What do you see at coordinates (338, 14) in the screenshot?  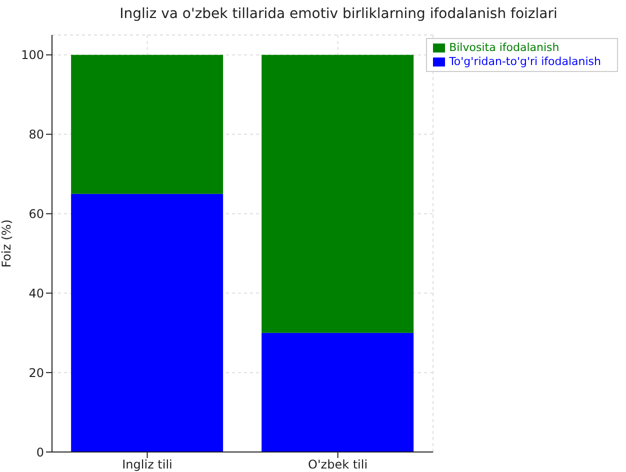 I see `chart-title: Ingliz va o'zbek tillarida emotiv birliklarning ifodalanish foizlari` at bounding box center [338, 14].